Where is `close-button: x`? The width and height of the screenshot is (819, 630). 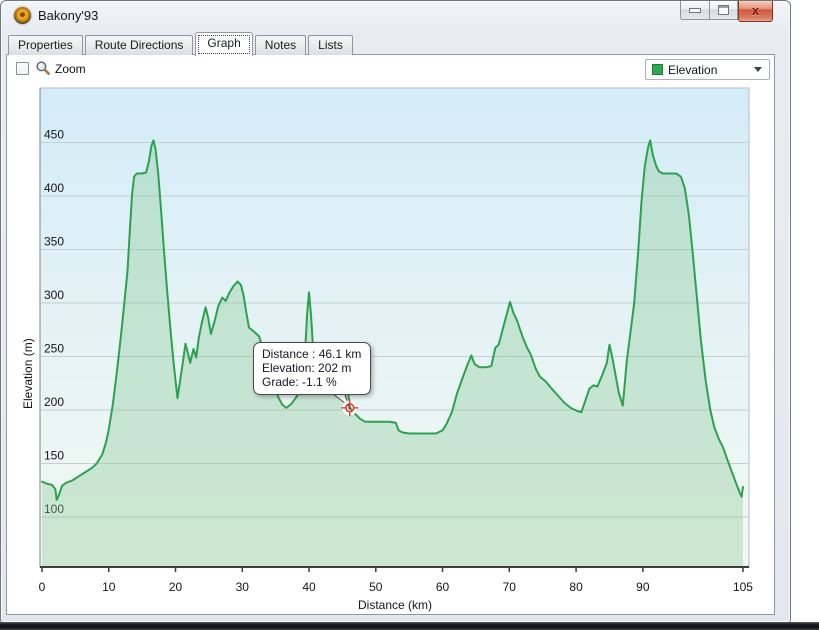
close-button: x is located at coordinates (755, 11).